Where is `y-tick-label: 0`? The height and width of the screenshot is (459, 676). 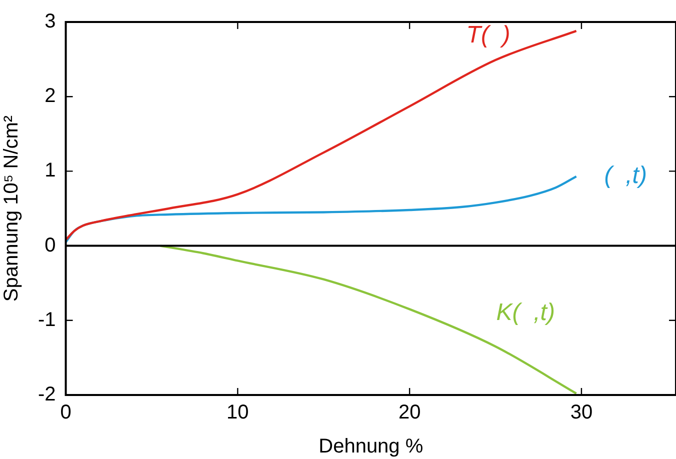
y-tick-label: 0 is located at coordinates (50, 245).